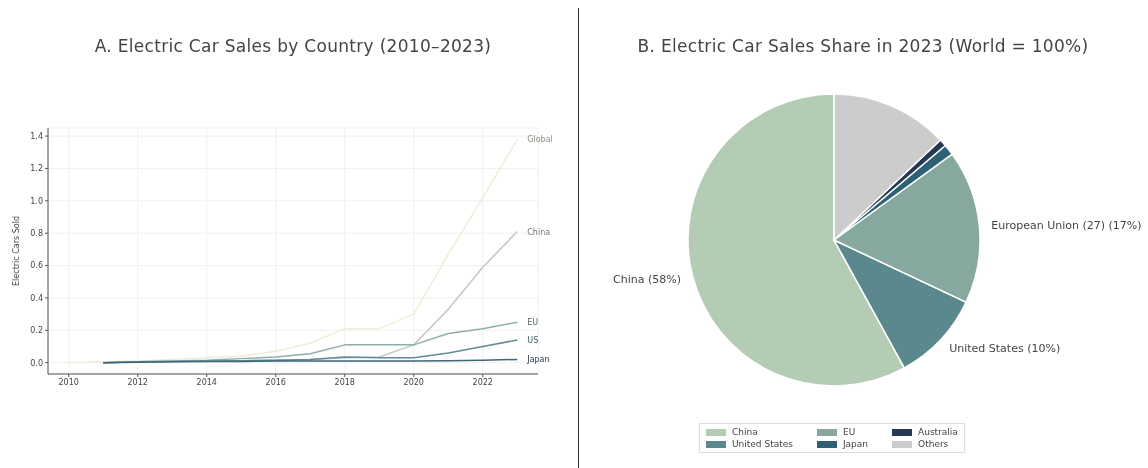  Describe the element at coordinates (540, 140) in the screenshot. I see `series-label: Global` at that location.